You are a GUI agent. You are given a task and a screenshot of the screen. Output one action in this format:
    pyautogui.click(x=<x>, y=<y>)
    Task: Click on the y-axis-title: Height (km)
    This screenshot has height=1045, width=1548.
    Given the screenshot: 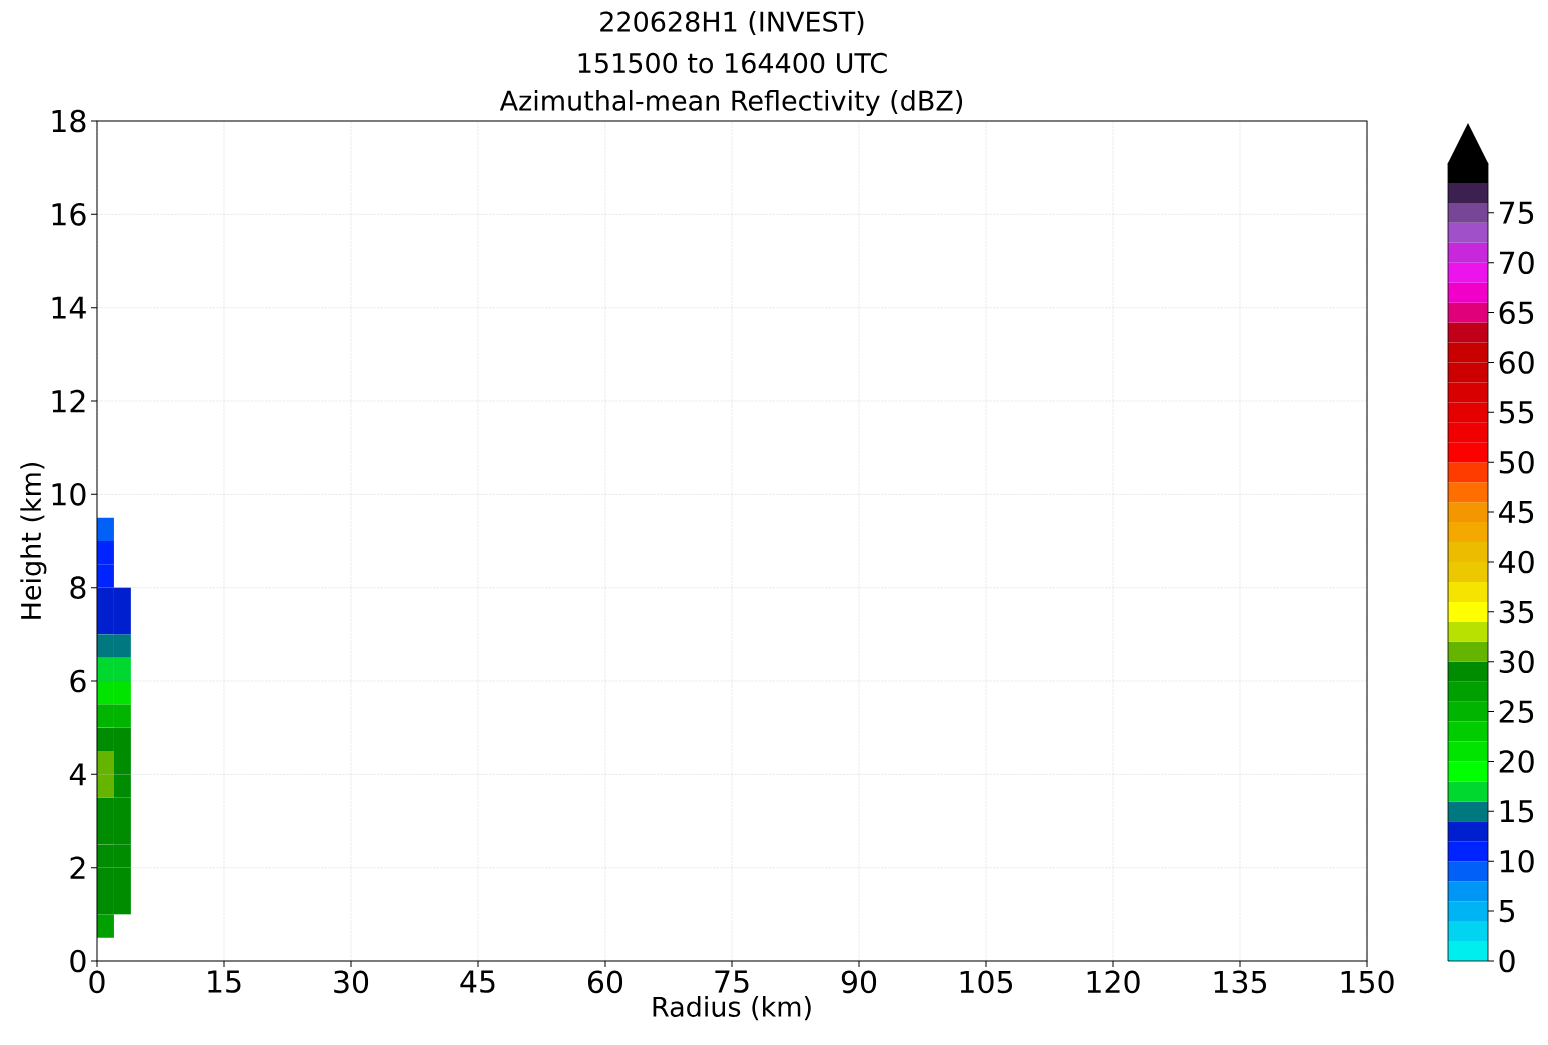 What is the action you would take?
    pyautogui.click(x=33, y=540)
    